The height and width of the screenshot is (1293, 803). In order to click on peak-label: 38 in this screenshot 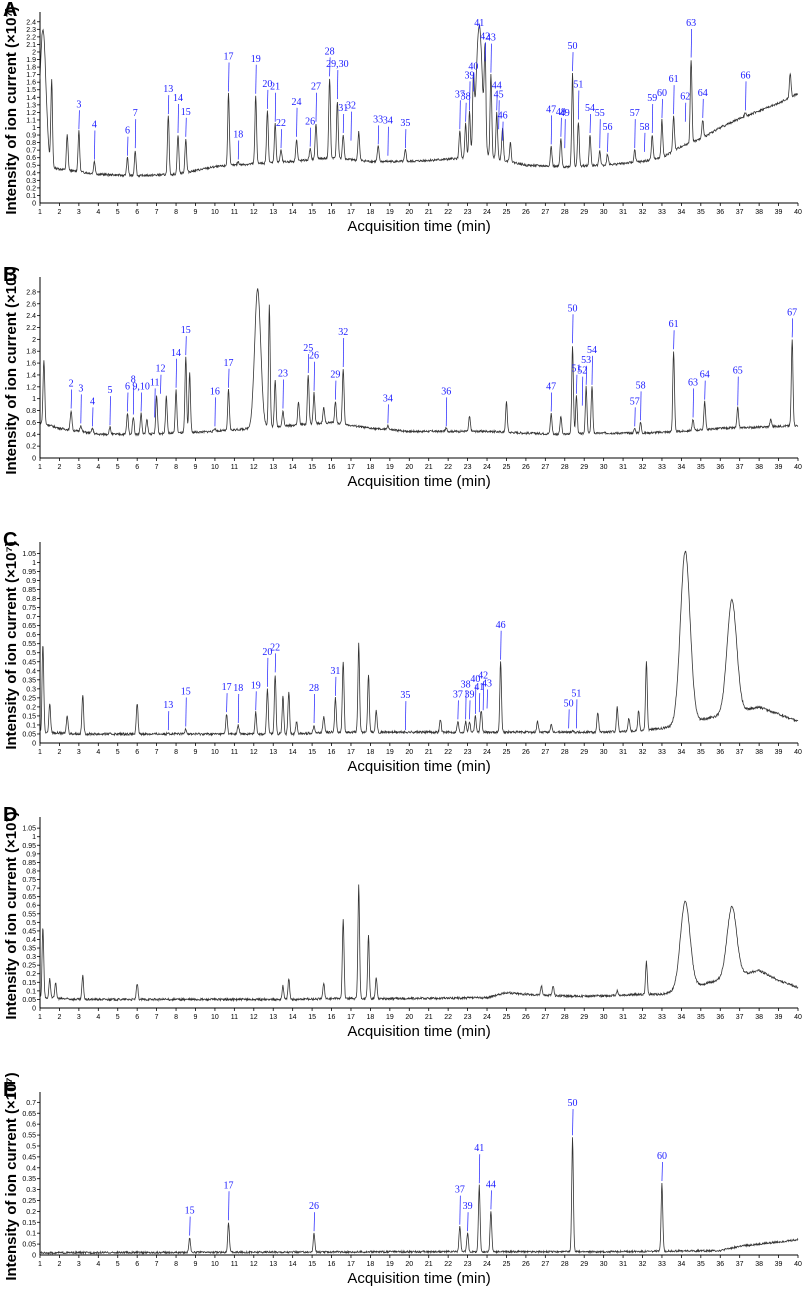, I will do `click(466, 684)`.